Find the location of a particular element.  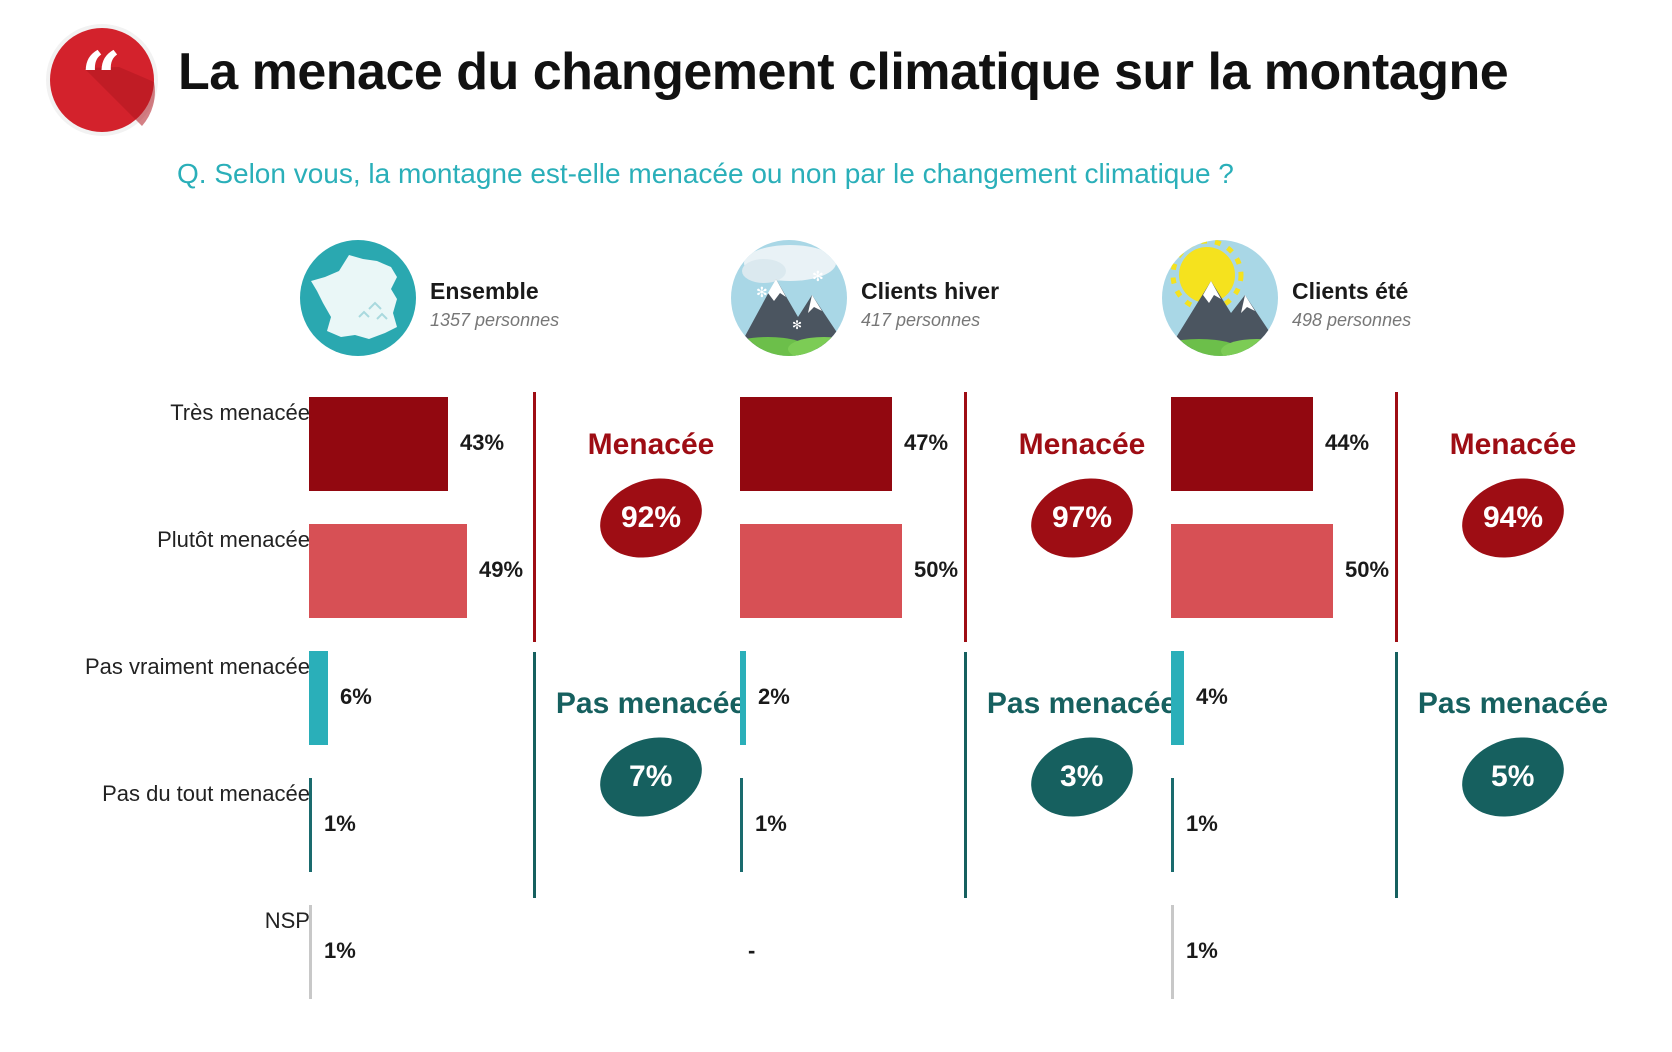

row-label-pas-du-tout-menacee: Pas du tout menacée is located at coordinates (206, 793).